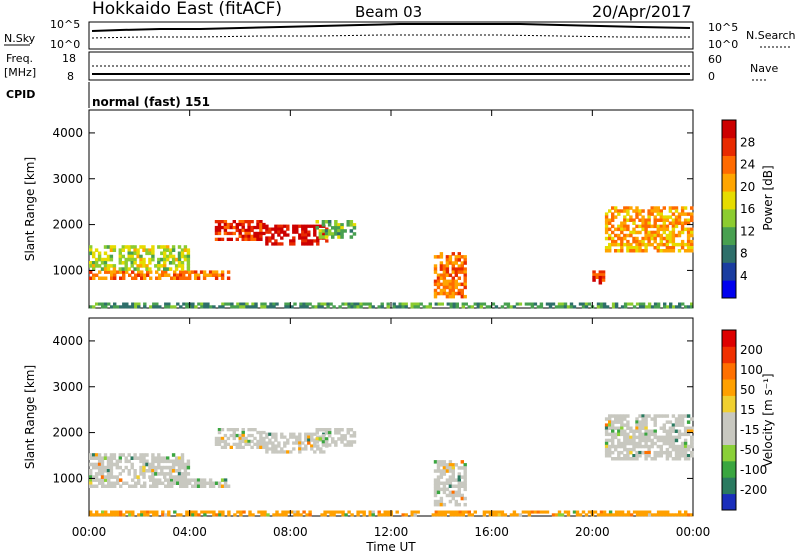  Describe the element at coordinates (70, 76) in the screenshot. I see `freq-tick-low: 8` at that location.